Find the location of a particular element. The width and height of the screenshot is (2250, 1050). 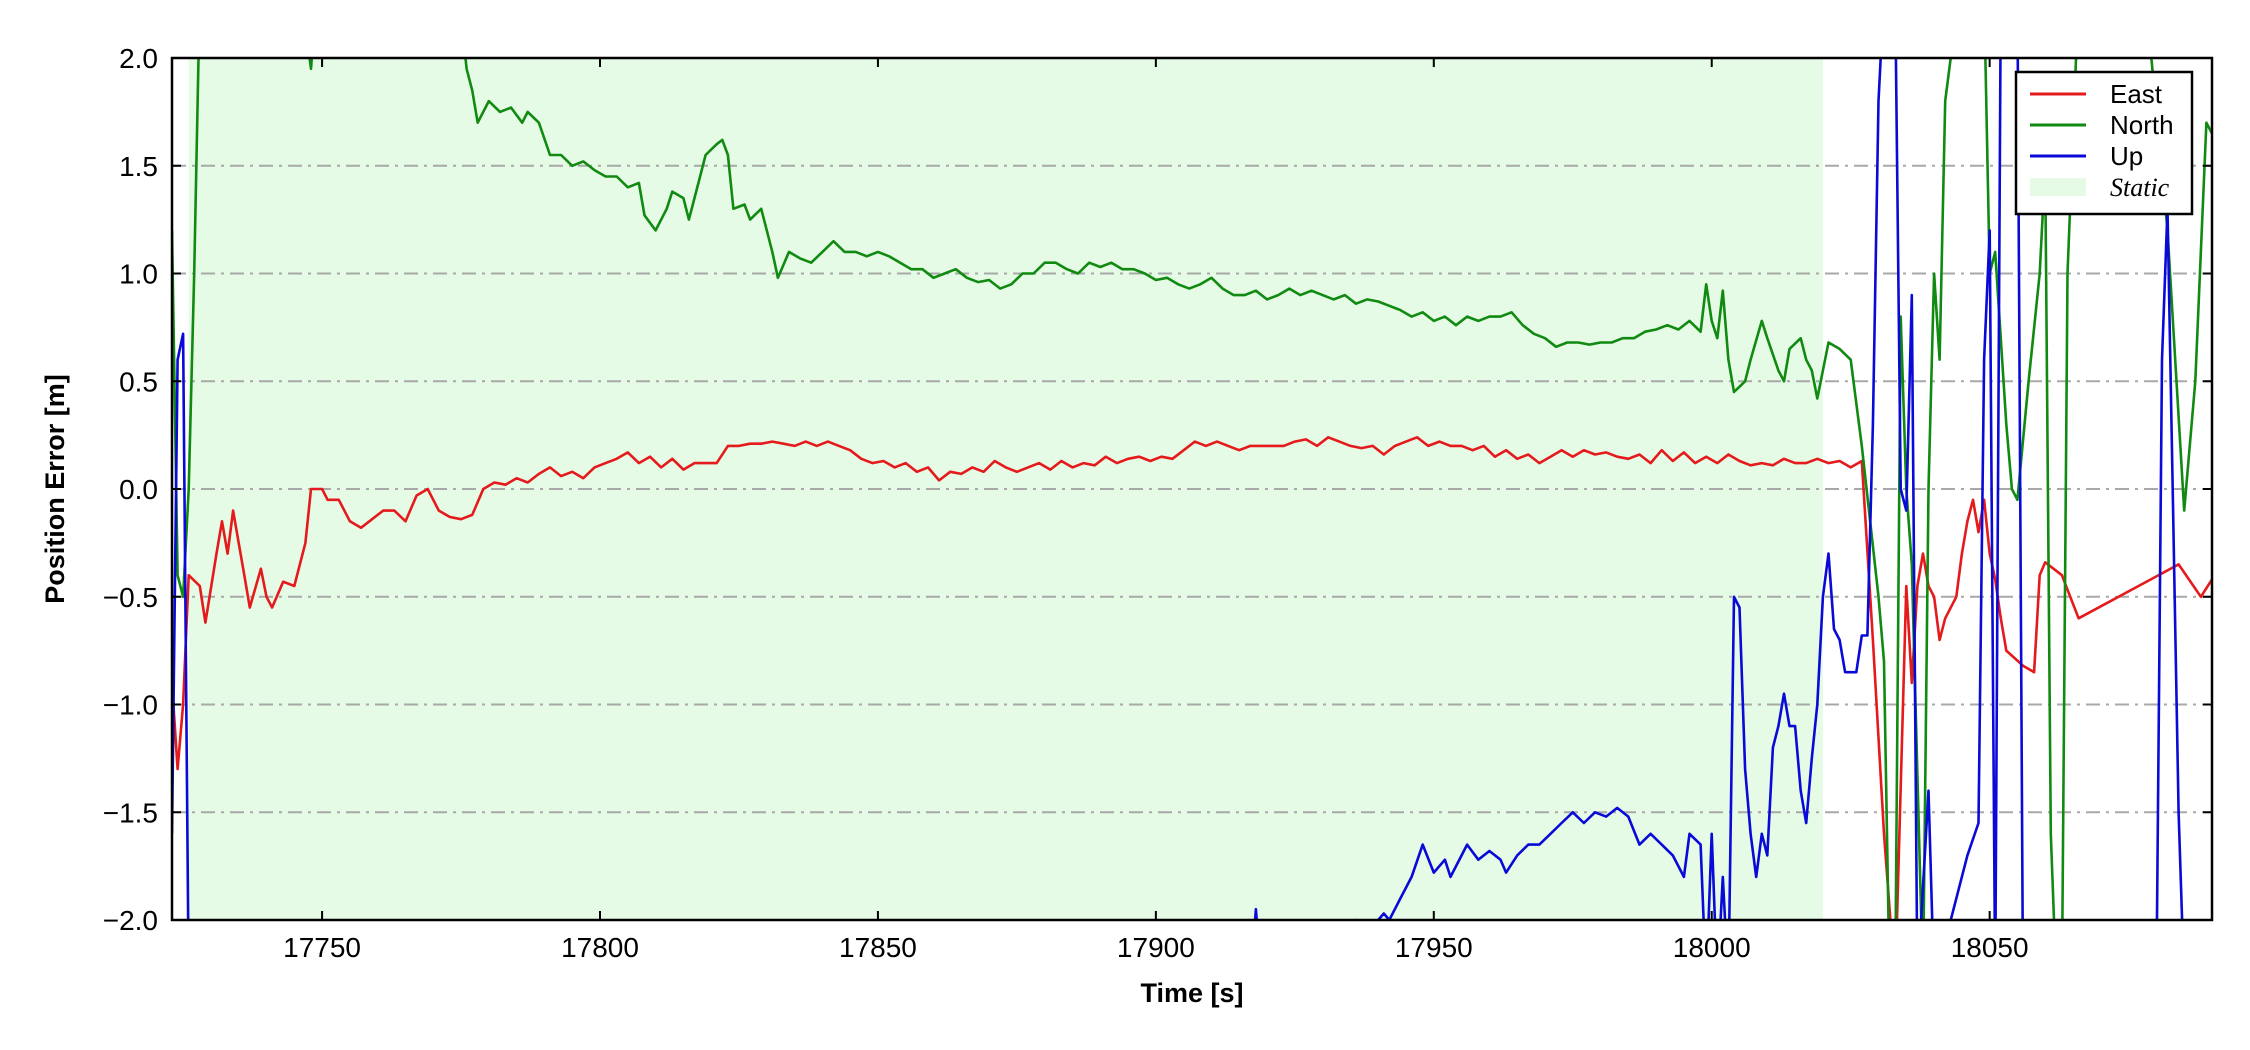

legend-label-static: Static is located at coordinates (2140, 187).